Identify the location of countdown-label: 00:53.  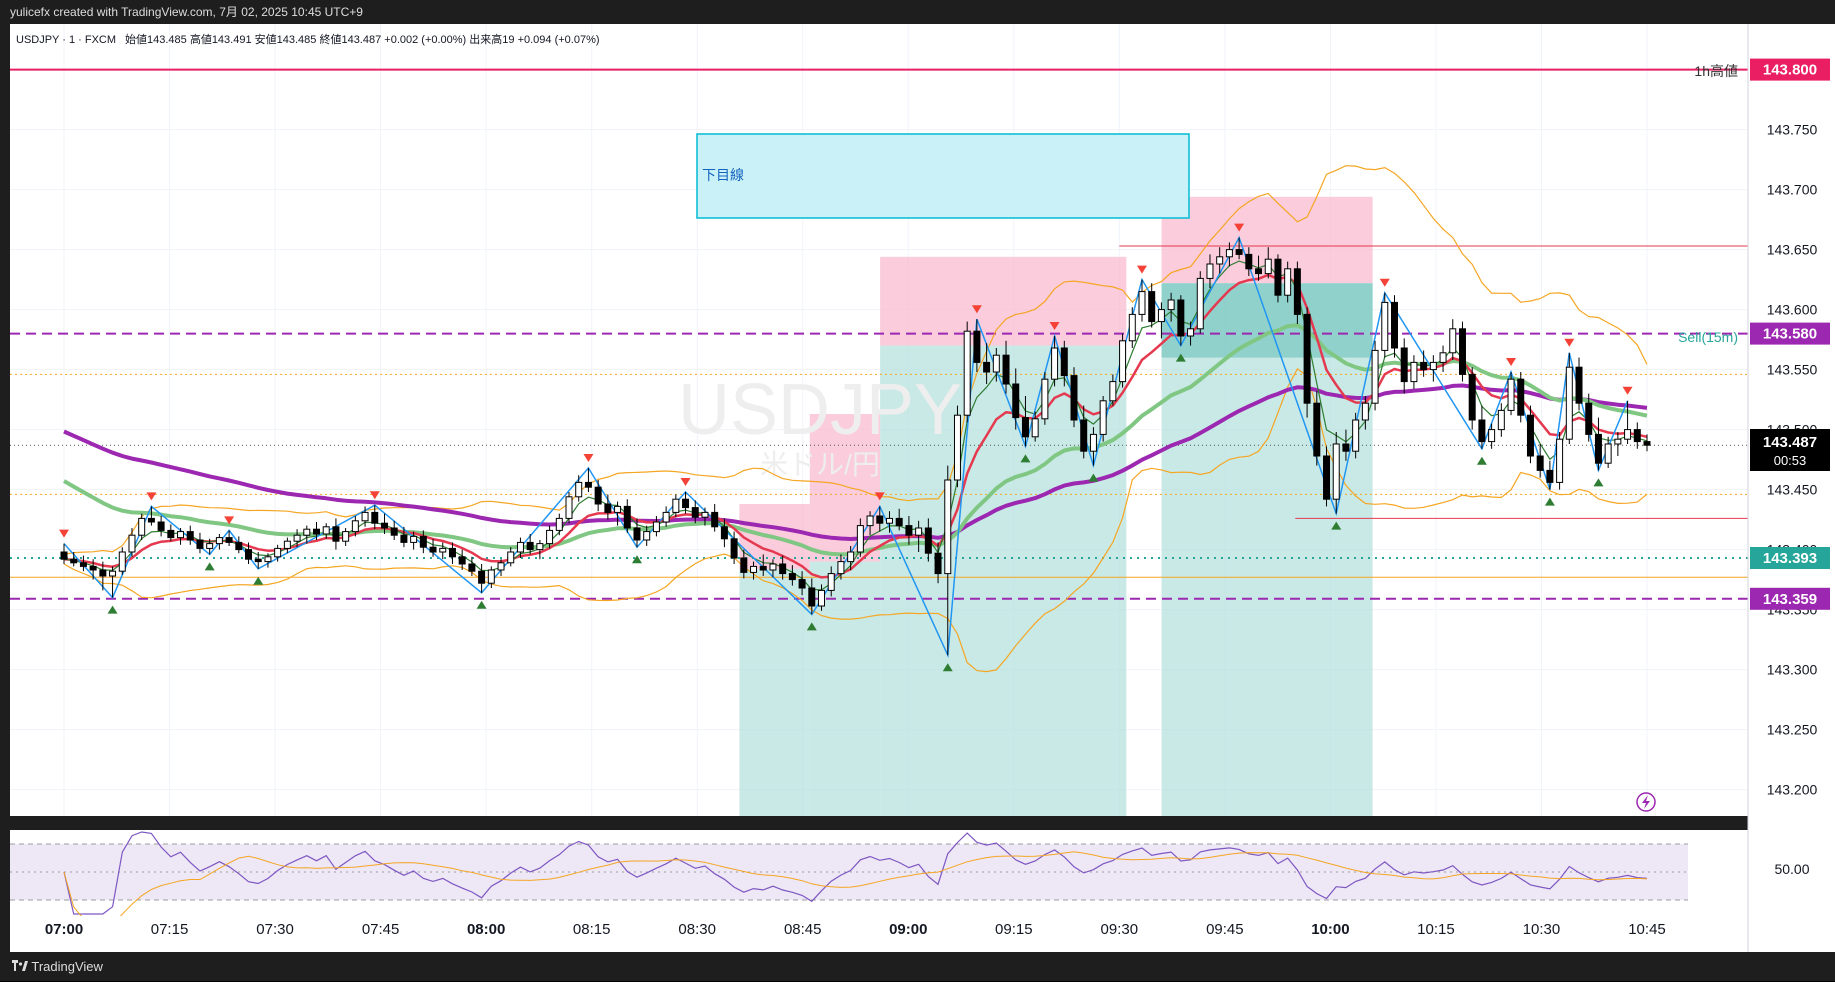
(1790, 460).